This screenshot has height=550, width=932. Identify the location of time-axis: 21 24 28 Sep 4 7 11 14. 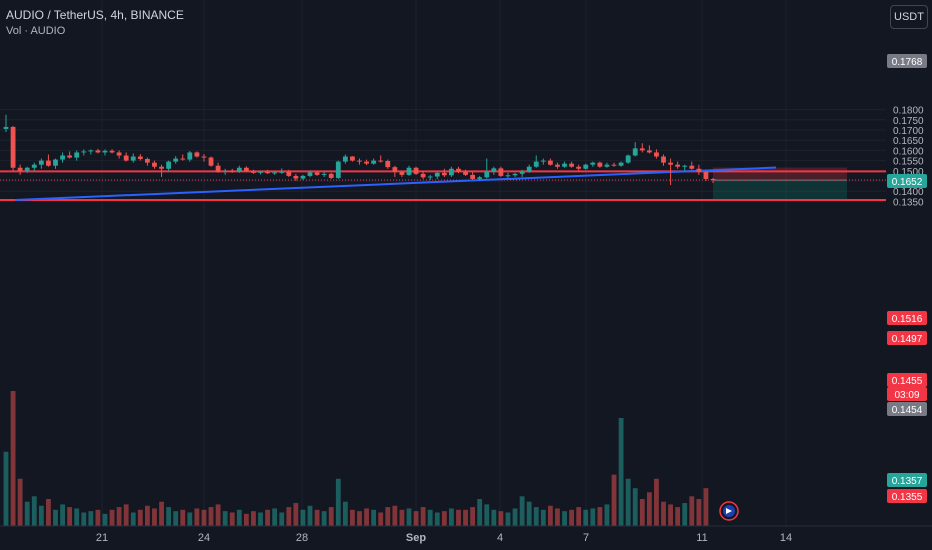
(466, 537).